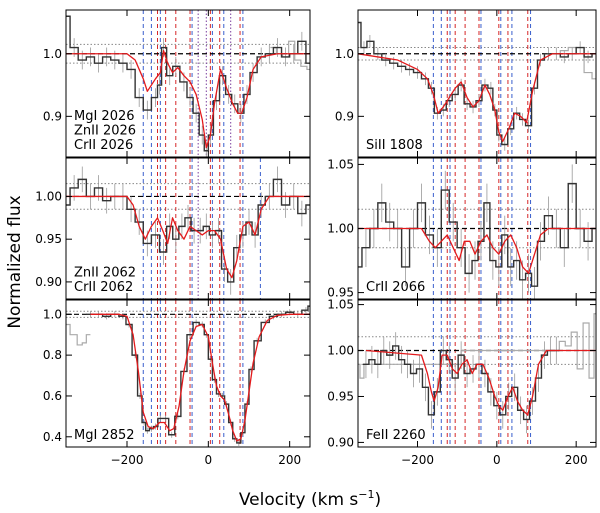 The width and height of the screenshot is (600, 513). What do you see at coordinates (105, 273) in the screenshot?
I see `transition-label: ZnII 2062` at bounding box center [105, 273].